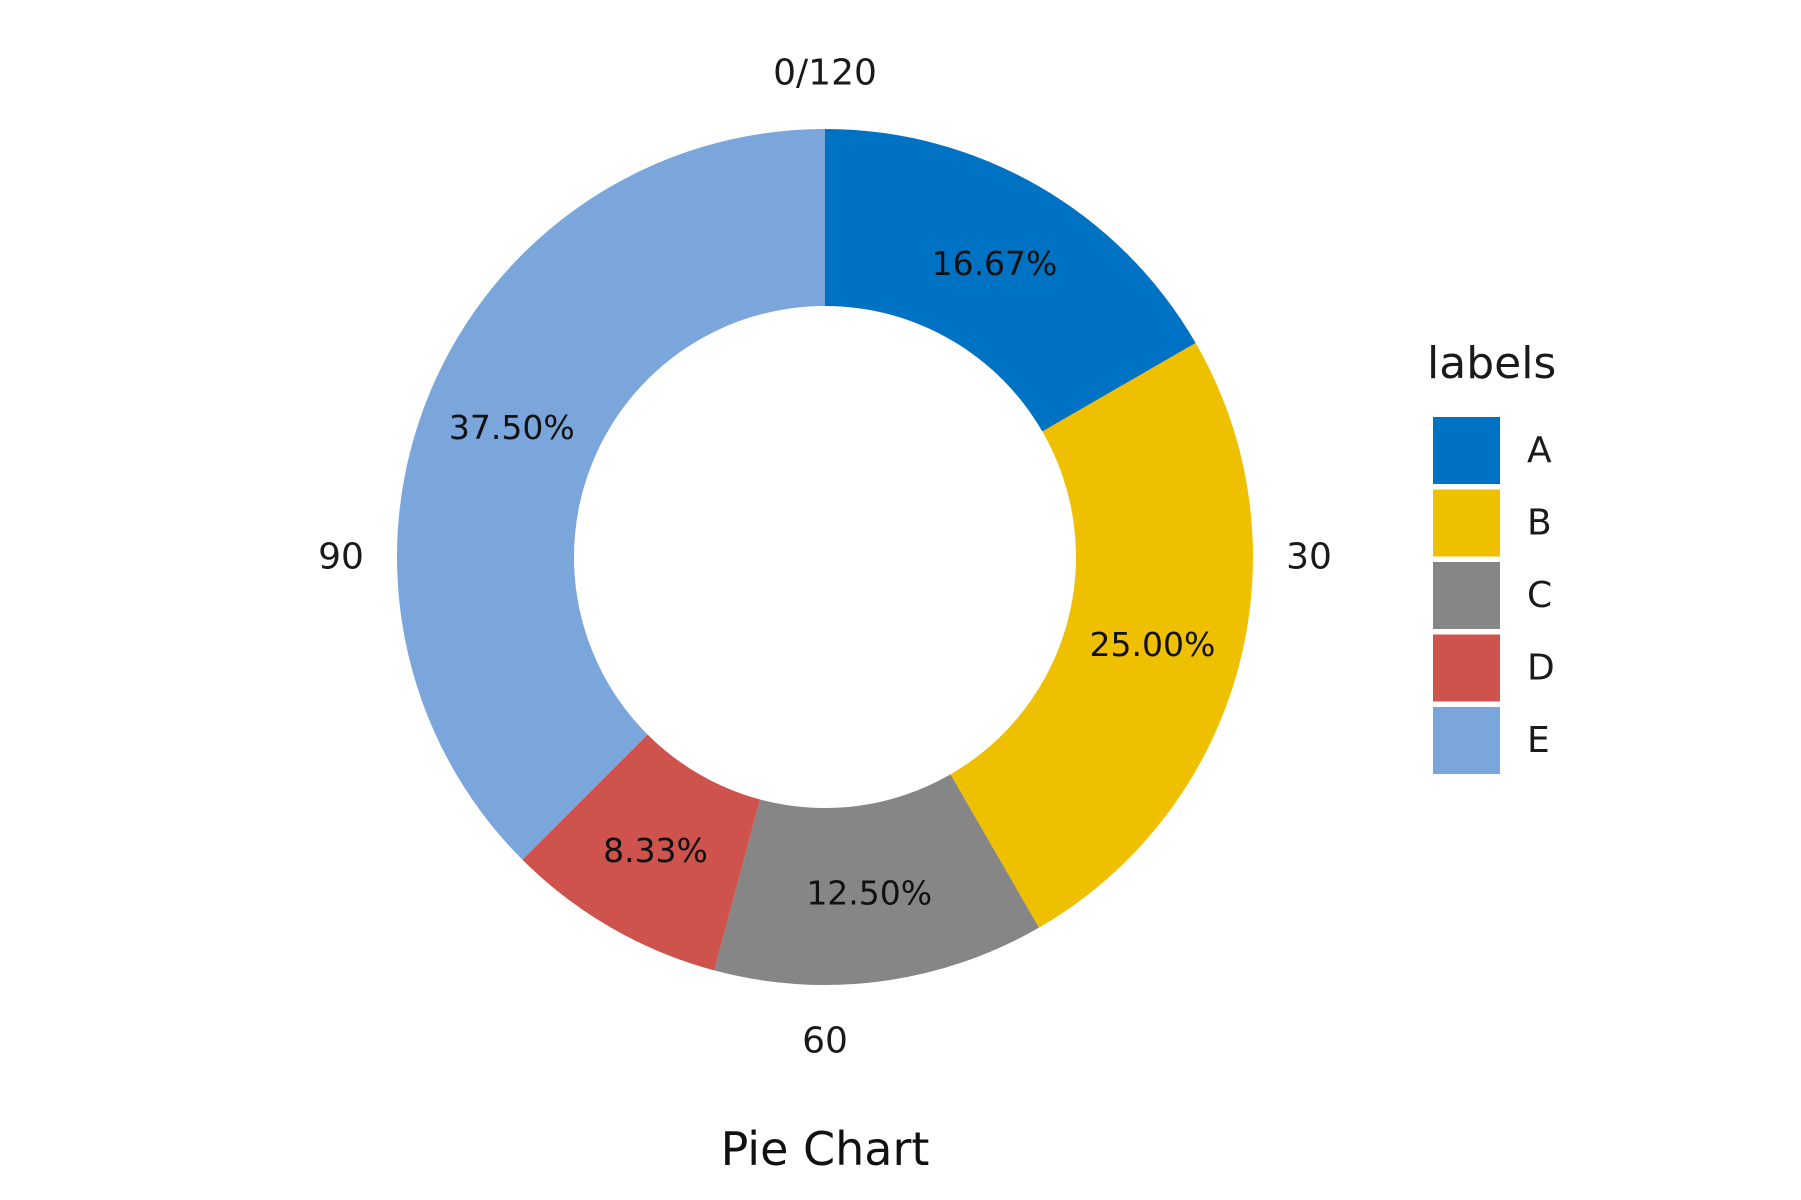  I want to click on angle-tick-label: 30, so click(1309, 557).